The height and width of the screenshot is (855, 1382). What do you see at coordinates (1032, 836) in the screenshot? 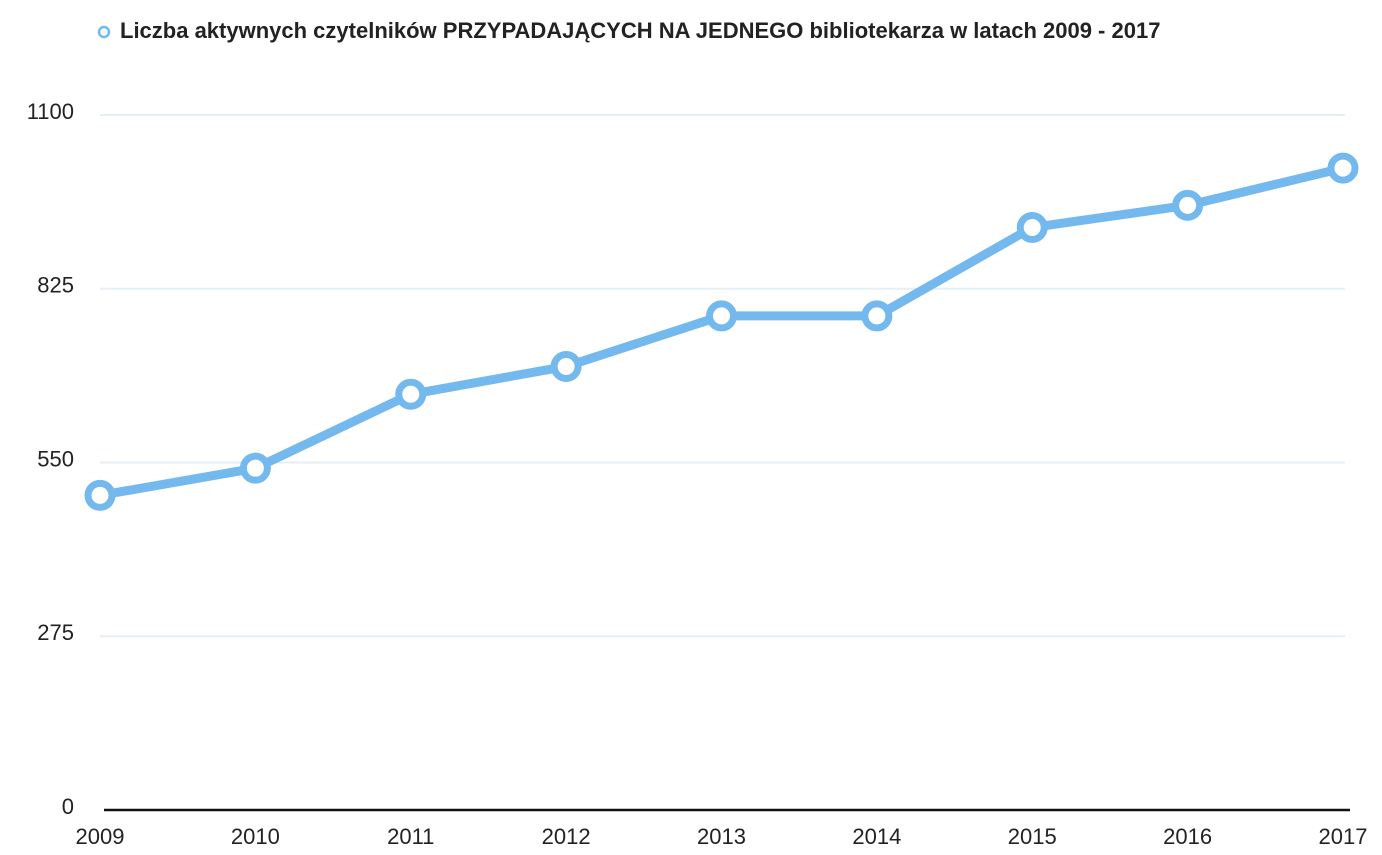
I see `x-tick-label: 2015` at bounding box center [1032, 836].